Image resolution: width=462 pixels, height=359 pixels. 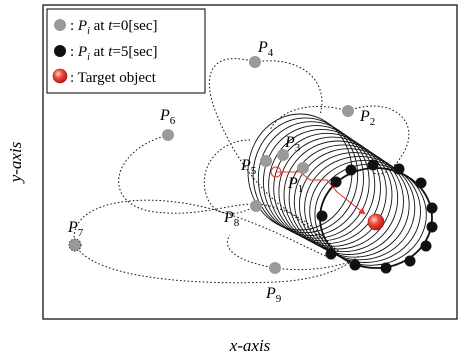 What do you see at coordinates (113, 78) in the screenshot?
I see `legend-target-label: : Target object` at bounding box center [113, 78].